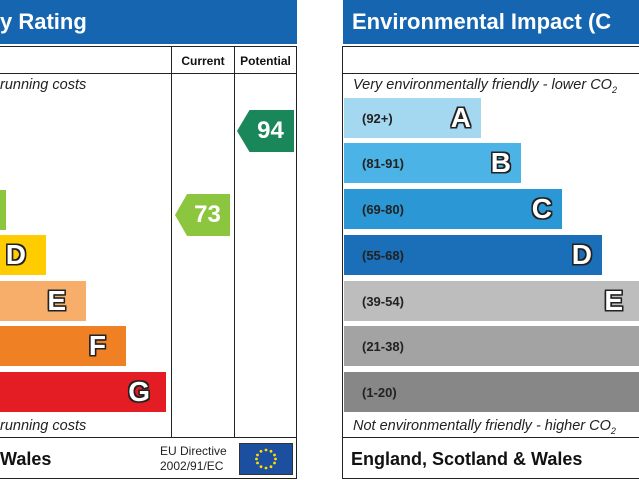 This screenshot has width=639, height=480. What do you see at coordinates (171, 242) in the screenshot?
I see `left-current-divider` at bounding box center [171, 242].